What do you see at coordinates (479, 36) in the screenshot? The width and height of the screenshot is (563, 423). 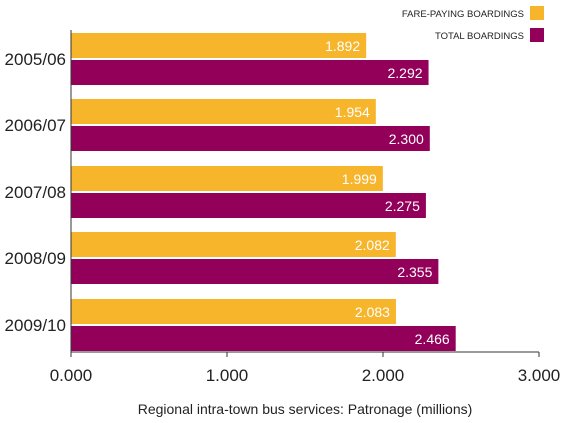 I see `legend-label: TOTAL BOARDINGS` at bounding box center [479, 36].